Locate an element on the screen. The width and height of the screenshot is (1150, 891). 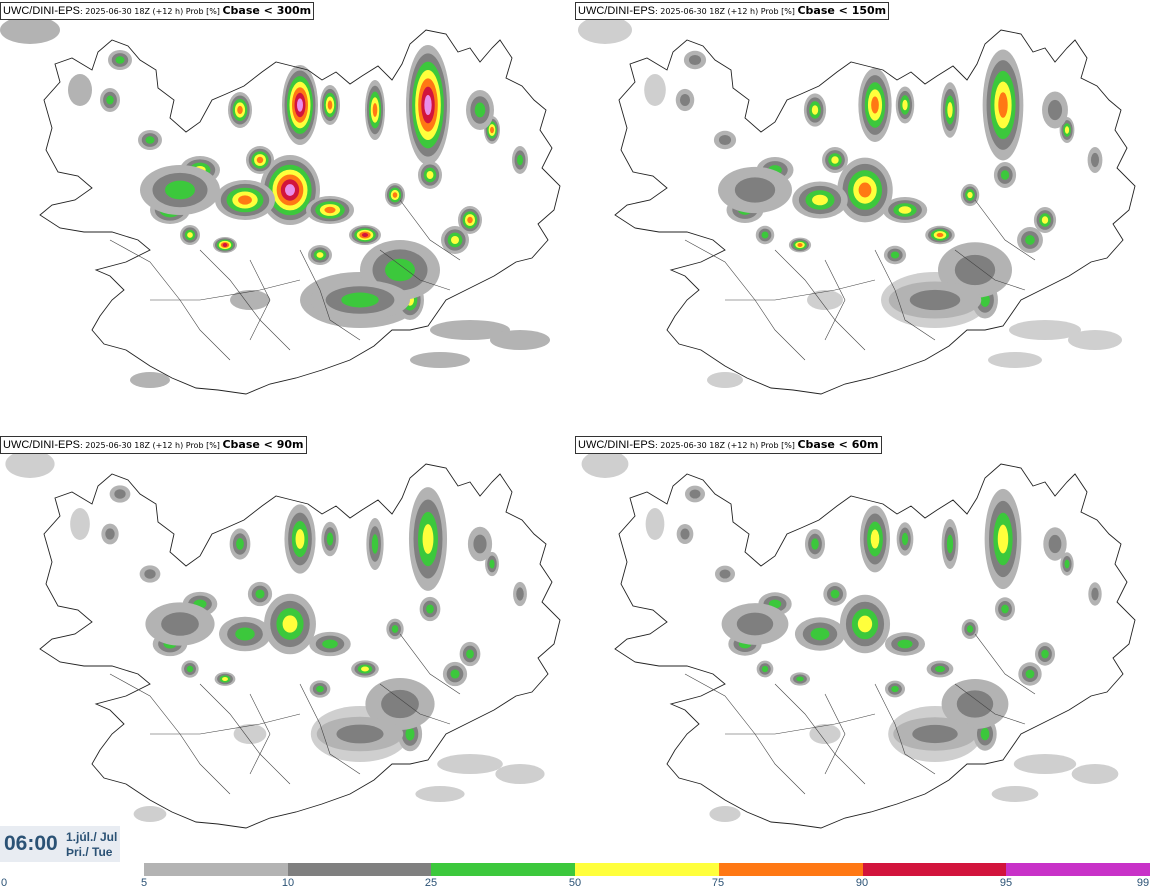
colorbar-tick-label: 5 is located at coordinates (144, 883).